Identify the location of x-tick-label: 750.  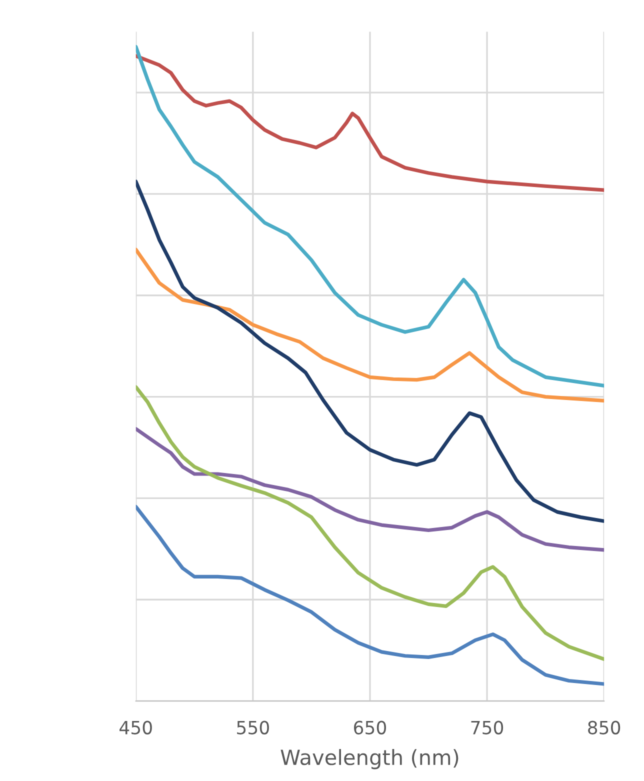
(487, 727).